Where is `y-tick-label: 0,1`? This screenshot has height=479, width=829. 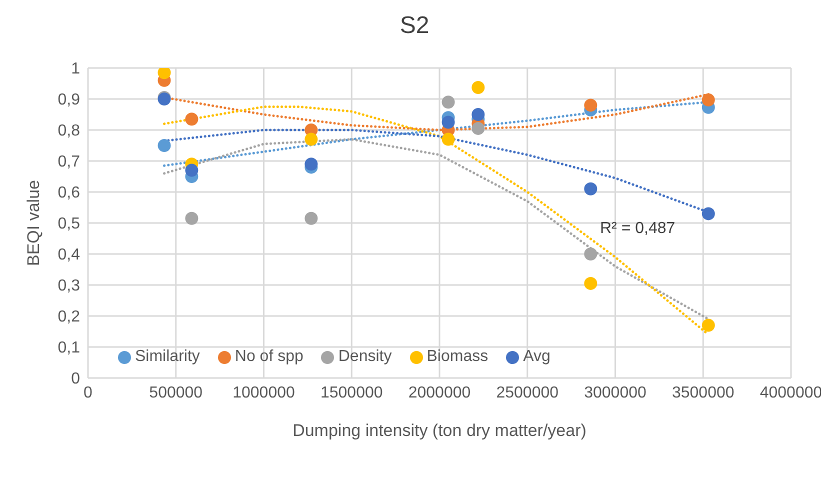 y-tick-label: 0,1 is located at coordinates (69, 348).